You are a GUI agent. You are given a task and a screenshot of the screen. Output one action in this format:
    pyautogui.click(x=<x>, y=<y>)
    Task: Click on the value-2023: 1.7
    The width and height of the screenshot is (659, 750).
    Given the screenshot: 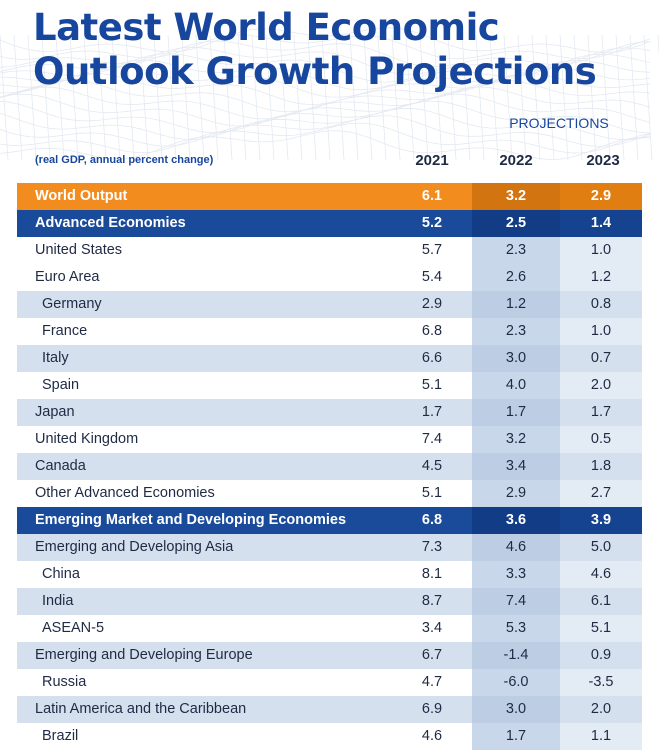 What is the action you would take?
    pyautogui.click(x=601, y=412)
    